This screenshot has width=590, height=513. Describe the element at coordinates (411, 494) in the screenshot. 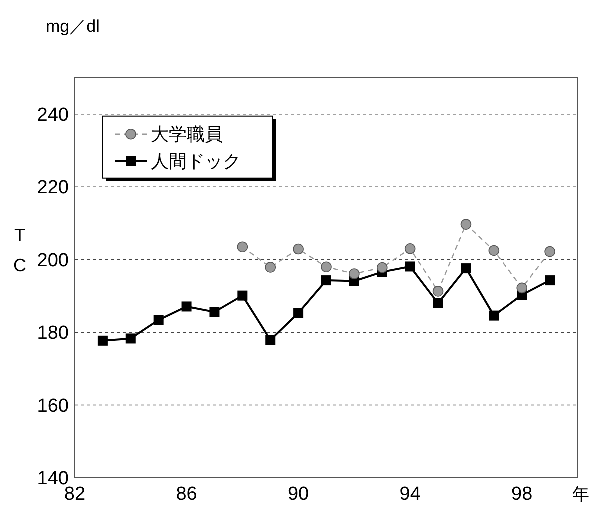

I see `x-tick-label: 94` at that location.